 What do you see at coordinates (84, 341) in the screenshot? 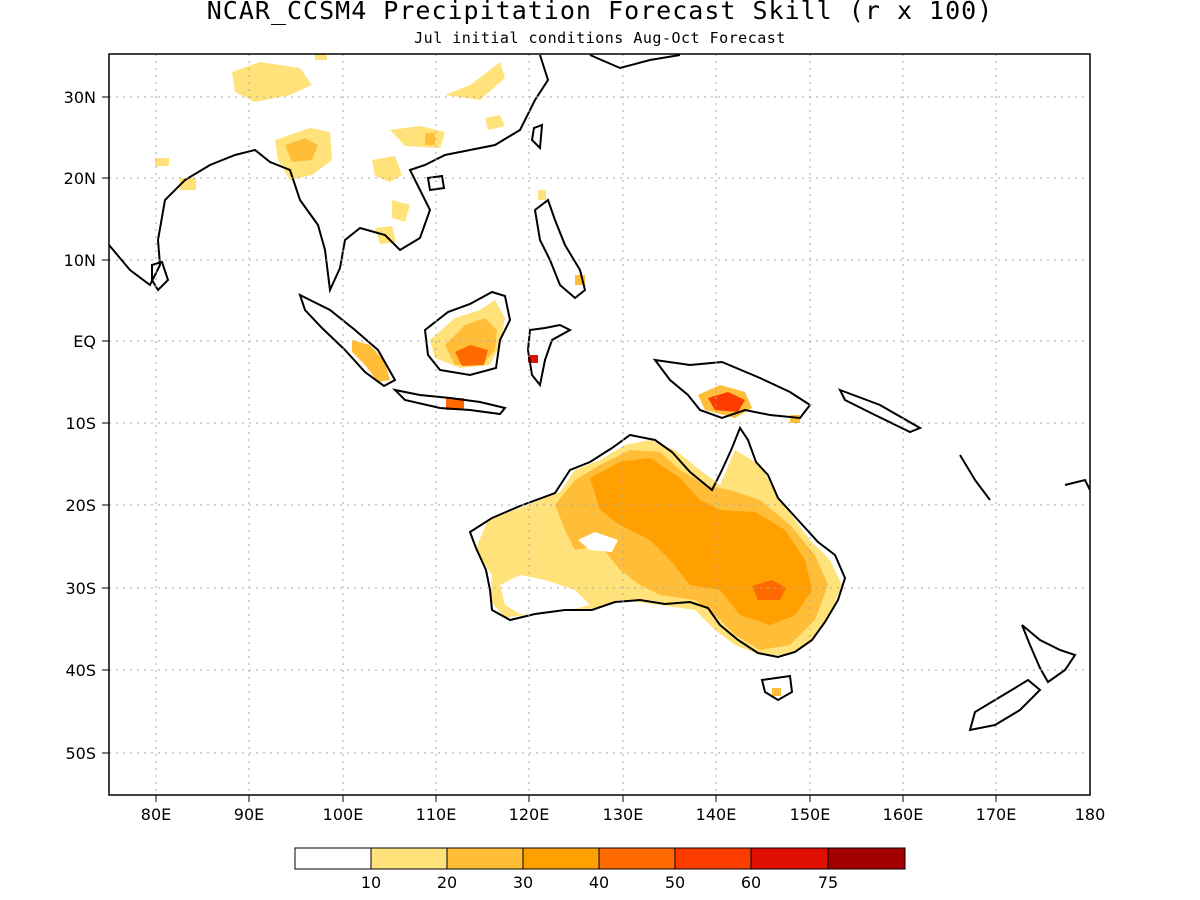
I see `y-tick-label: EQ` at bounding box center [84, 341].